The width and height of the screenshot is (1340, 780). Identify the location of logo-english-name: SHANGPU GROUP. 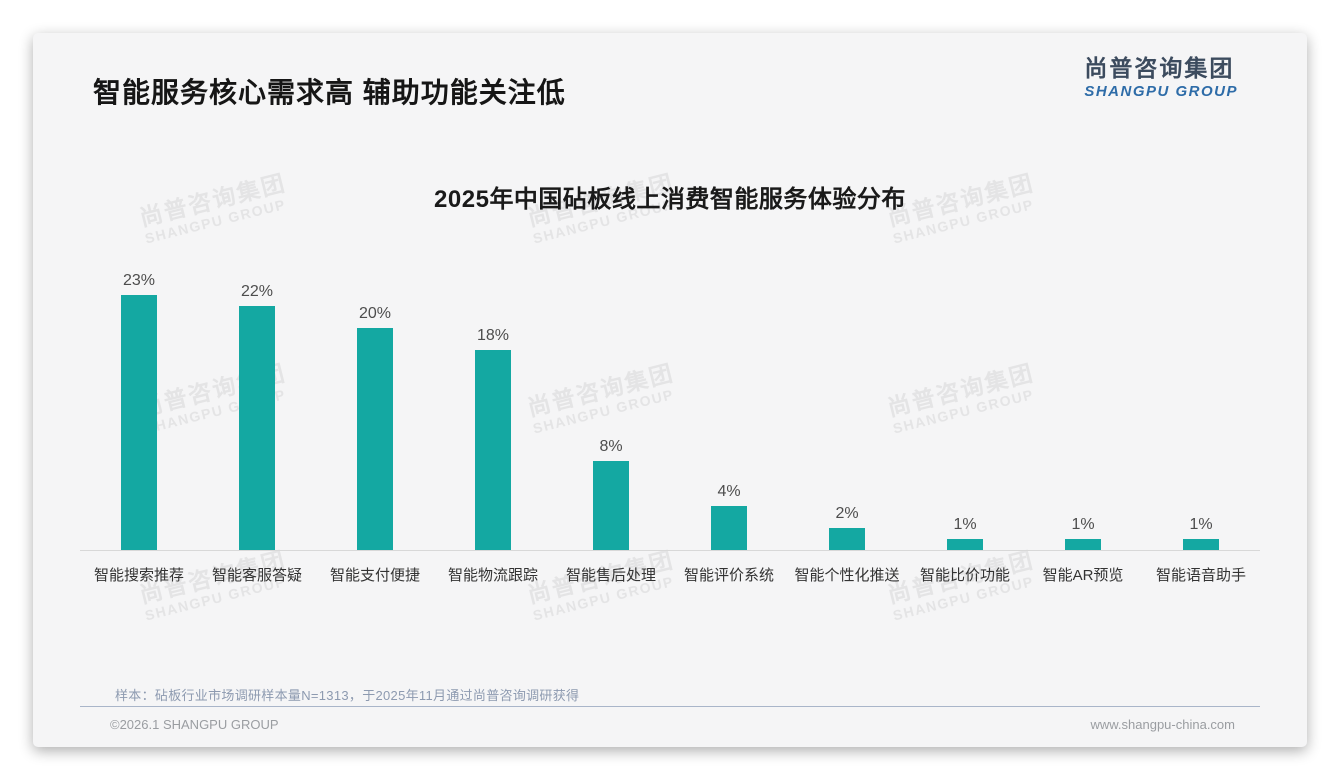
(1161, 91).